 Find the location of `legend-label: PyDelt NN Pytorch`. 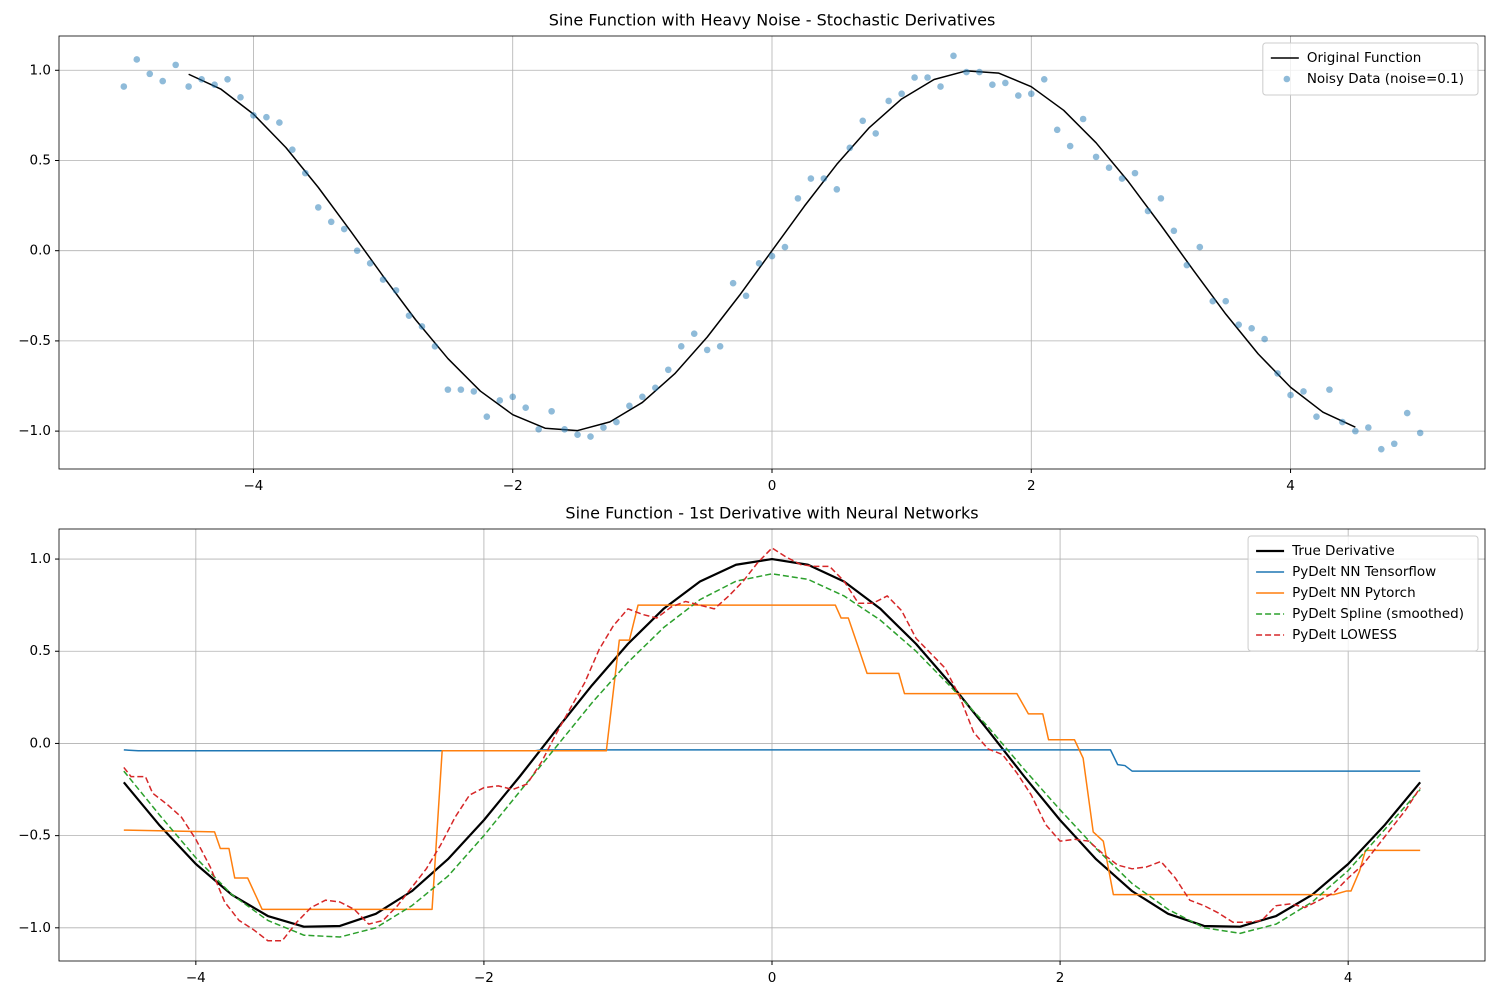

legend-label: PyDelt NN Pytorch is located at coordinates (1354, 593).